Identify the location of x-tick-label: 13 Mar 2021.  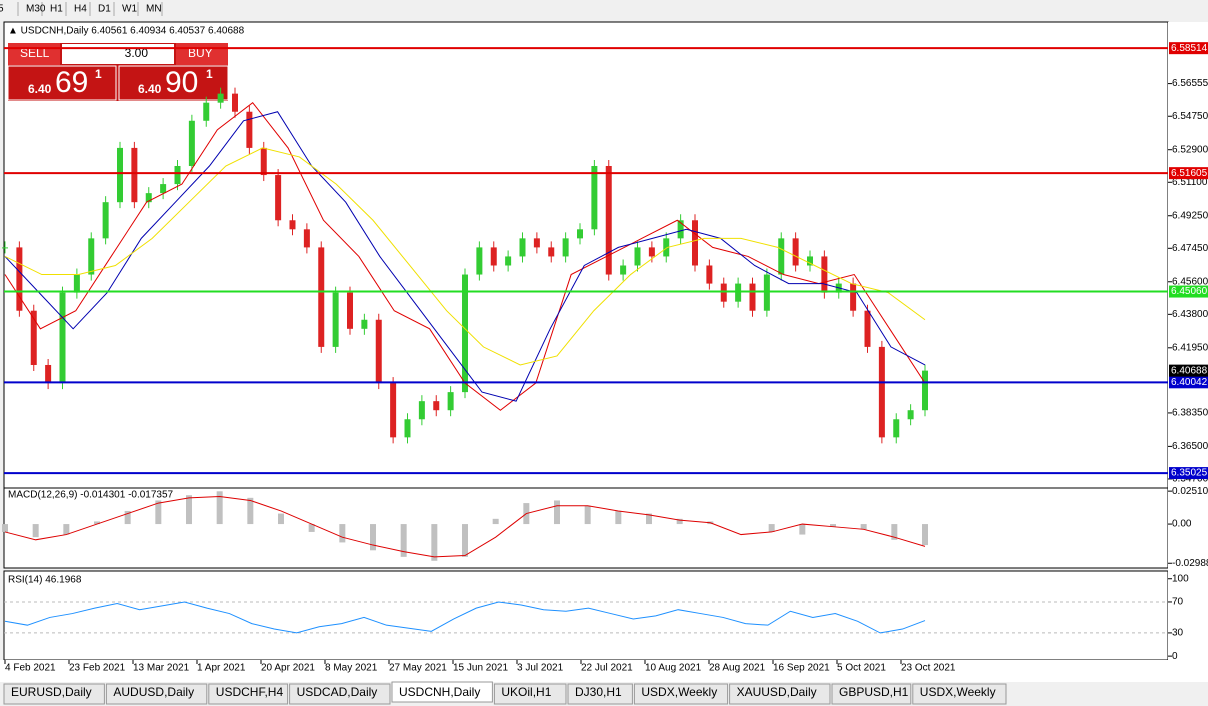
(161, 668).